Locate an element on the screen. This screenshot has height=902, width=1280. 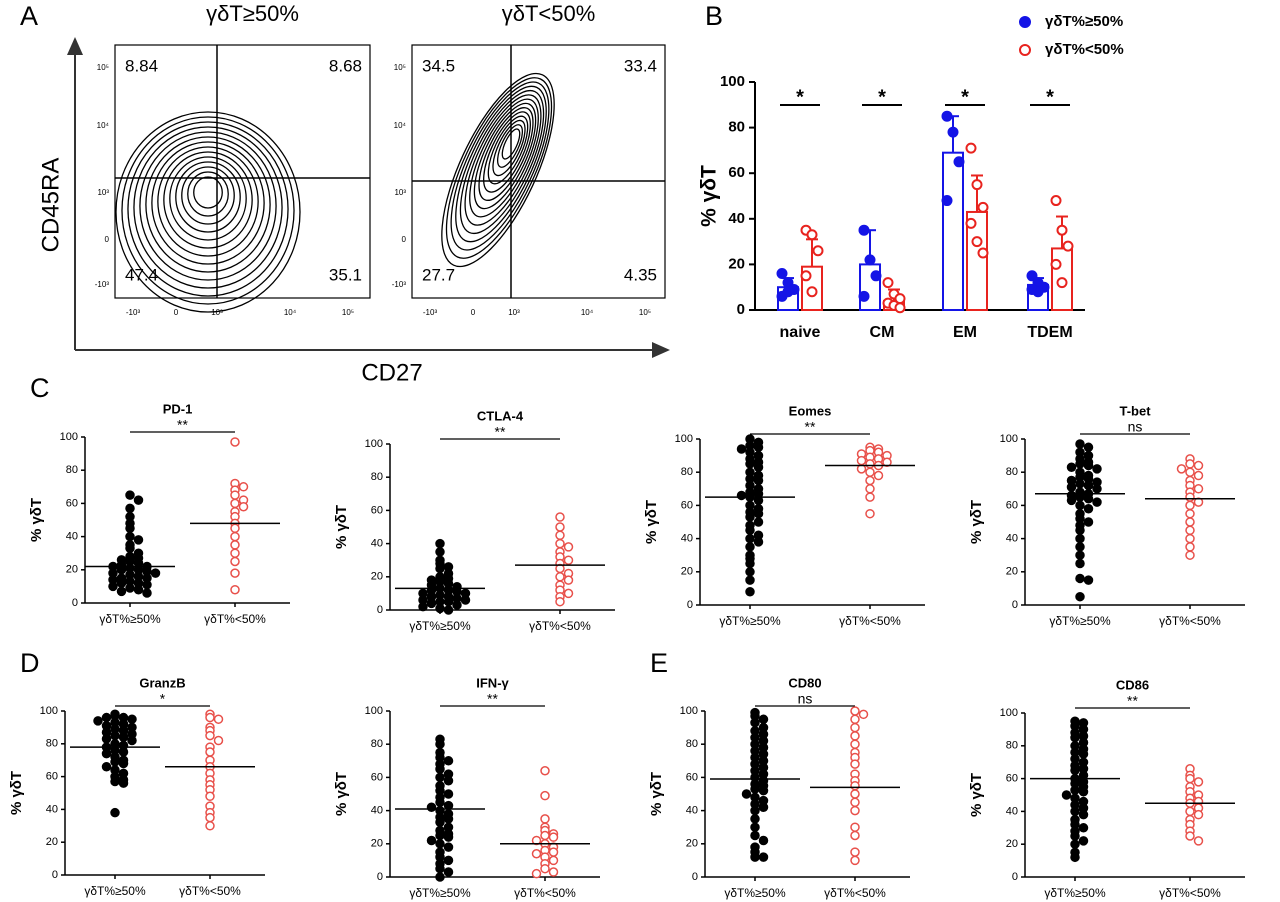
y-tick-label: 10⁴ is located at coordinates (103, 125).